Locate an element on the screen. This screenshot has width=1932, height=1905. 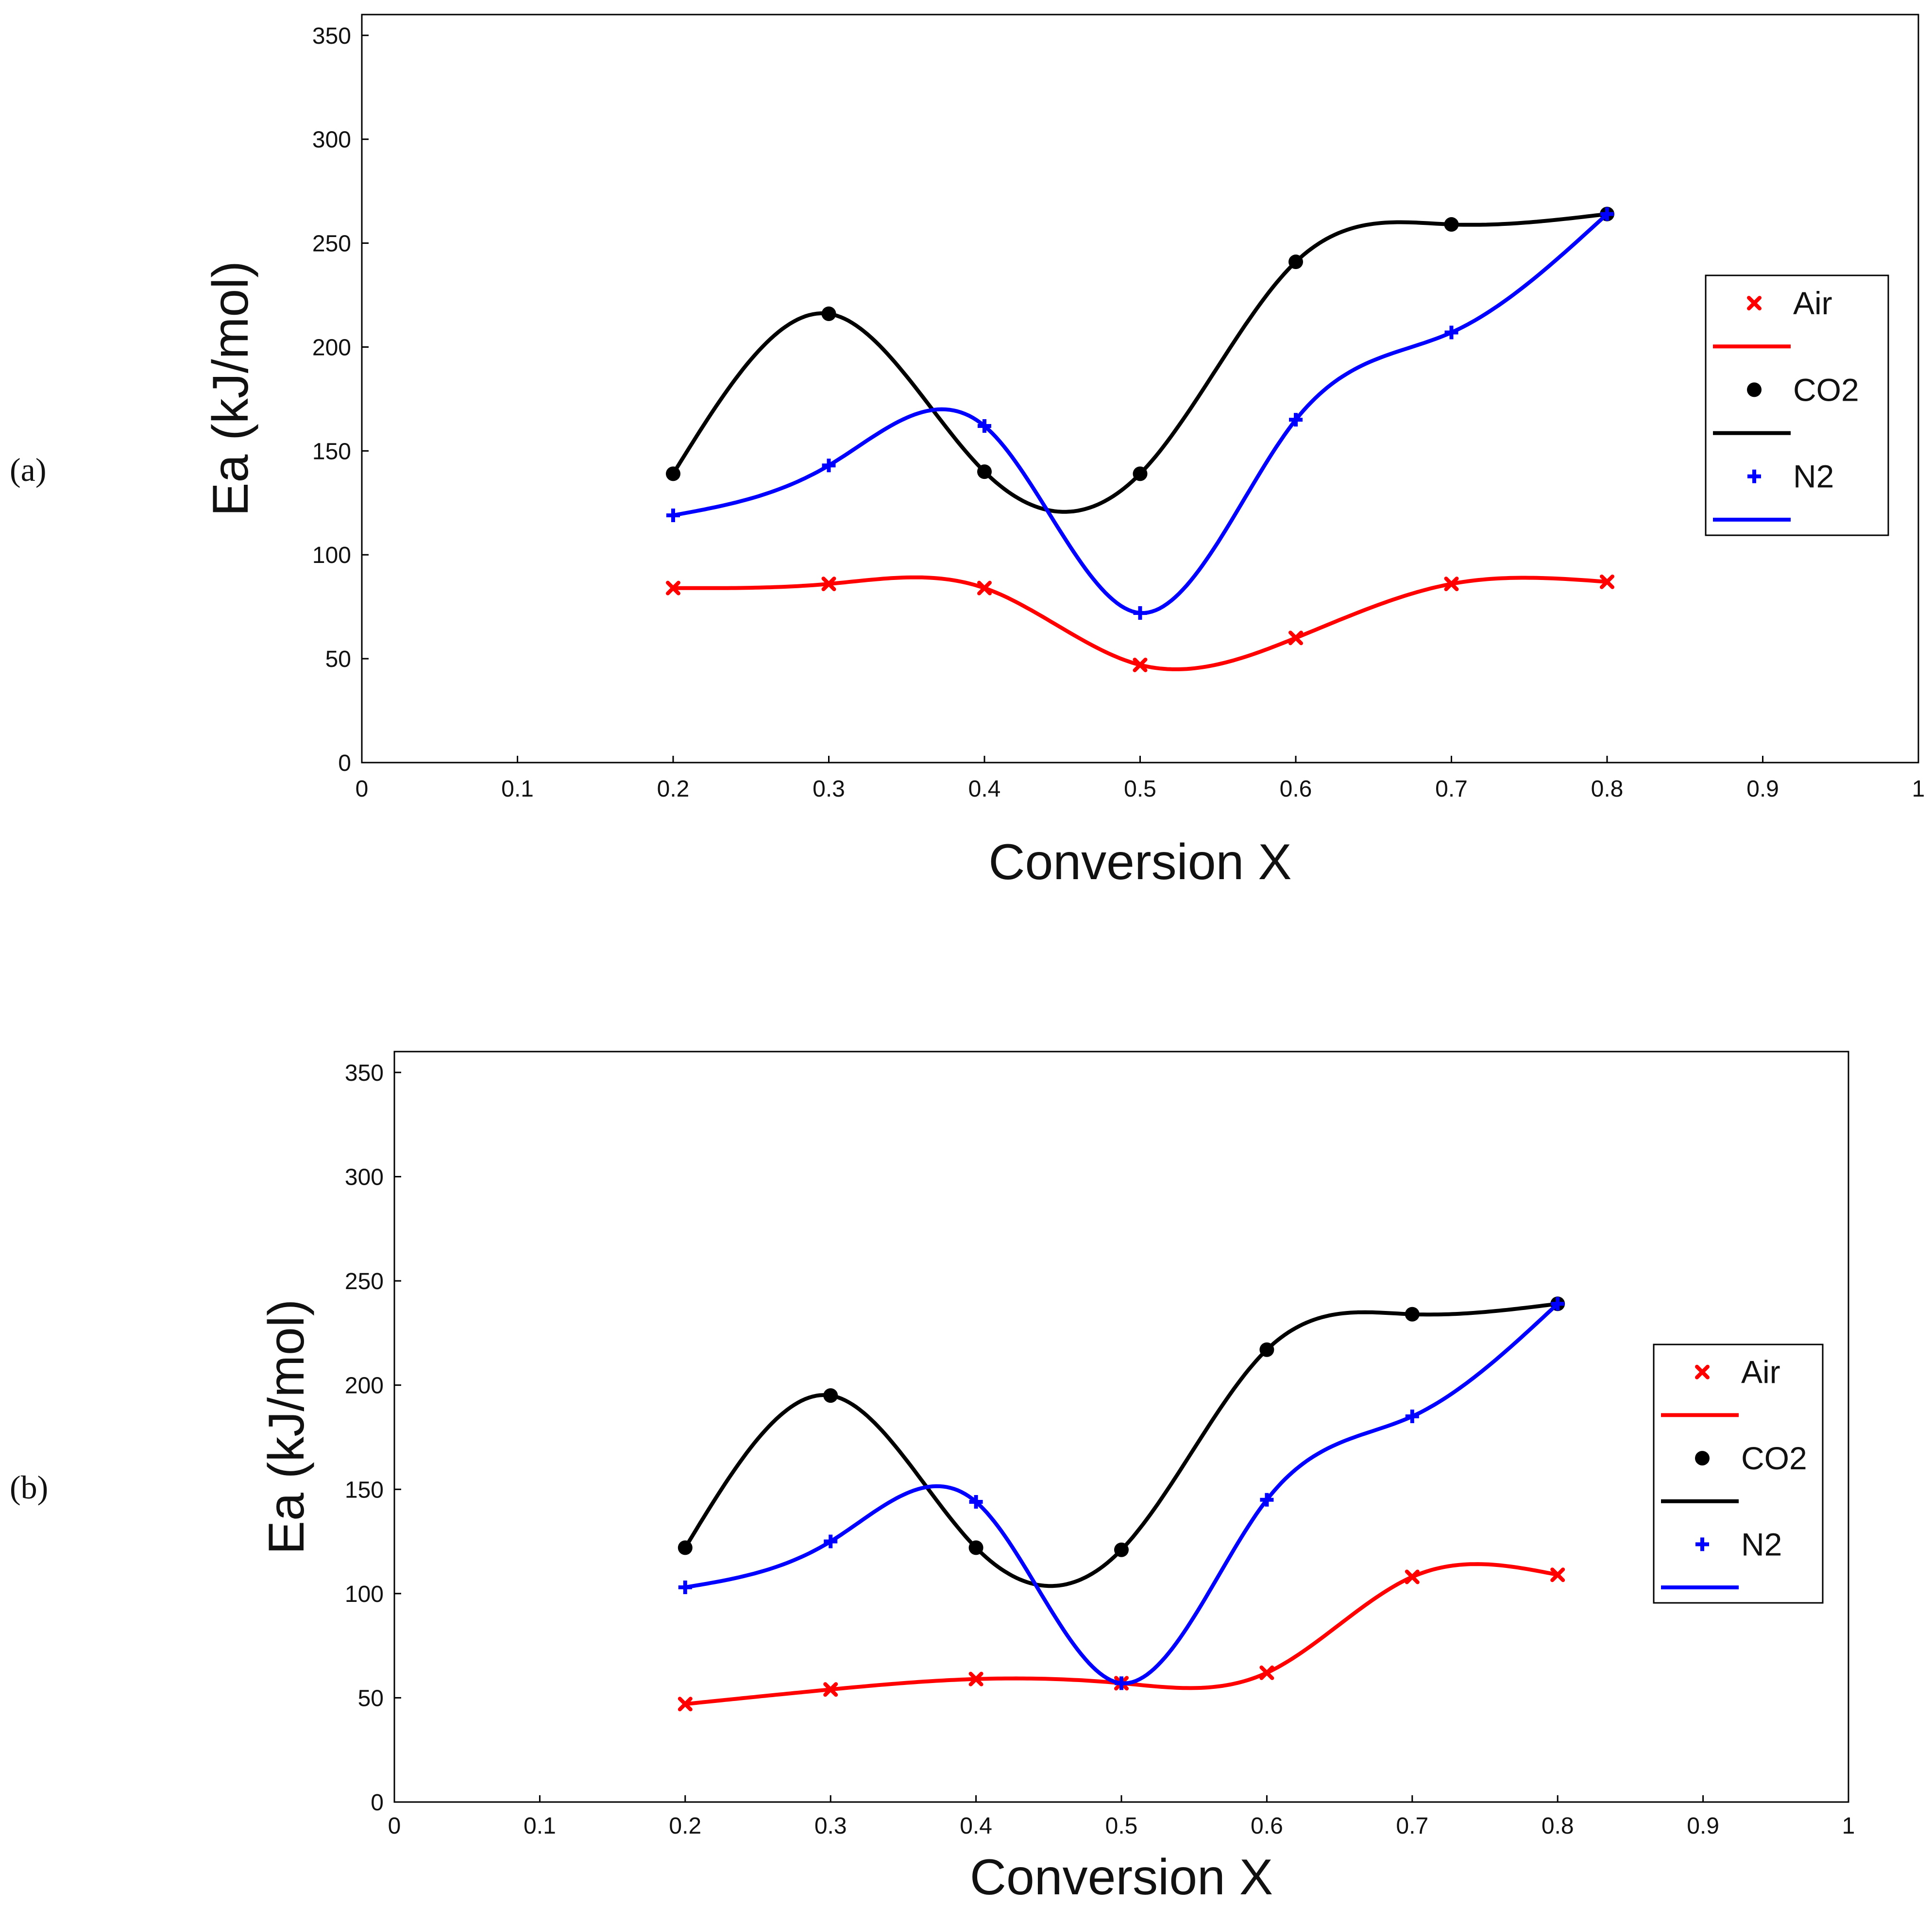
y-tick-label: 250 is located at coordinates (331, 244).